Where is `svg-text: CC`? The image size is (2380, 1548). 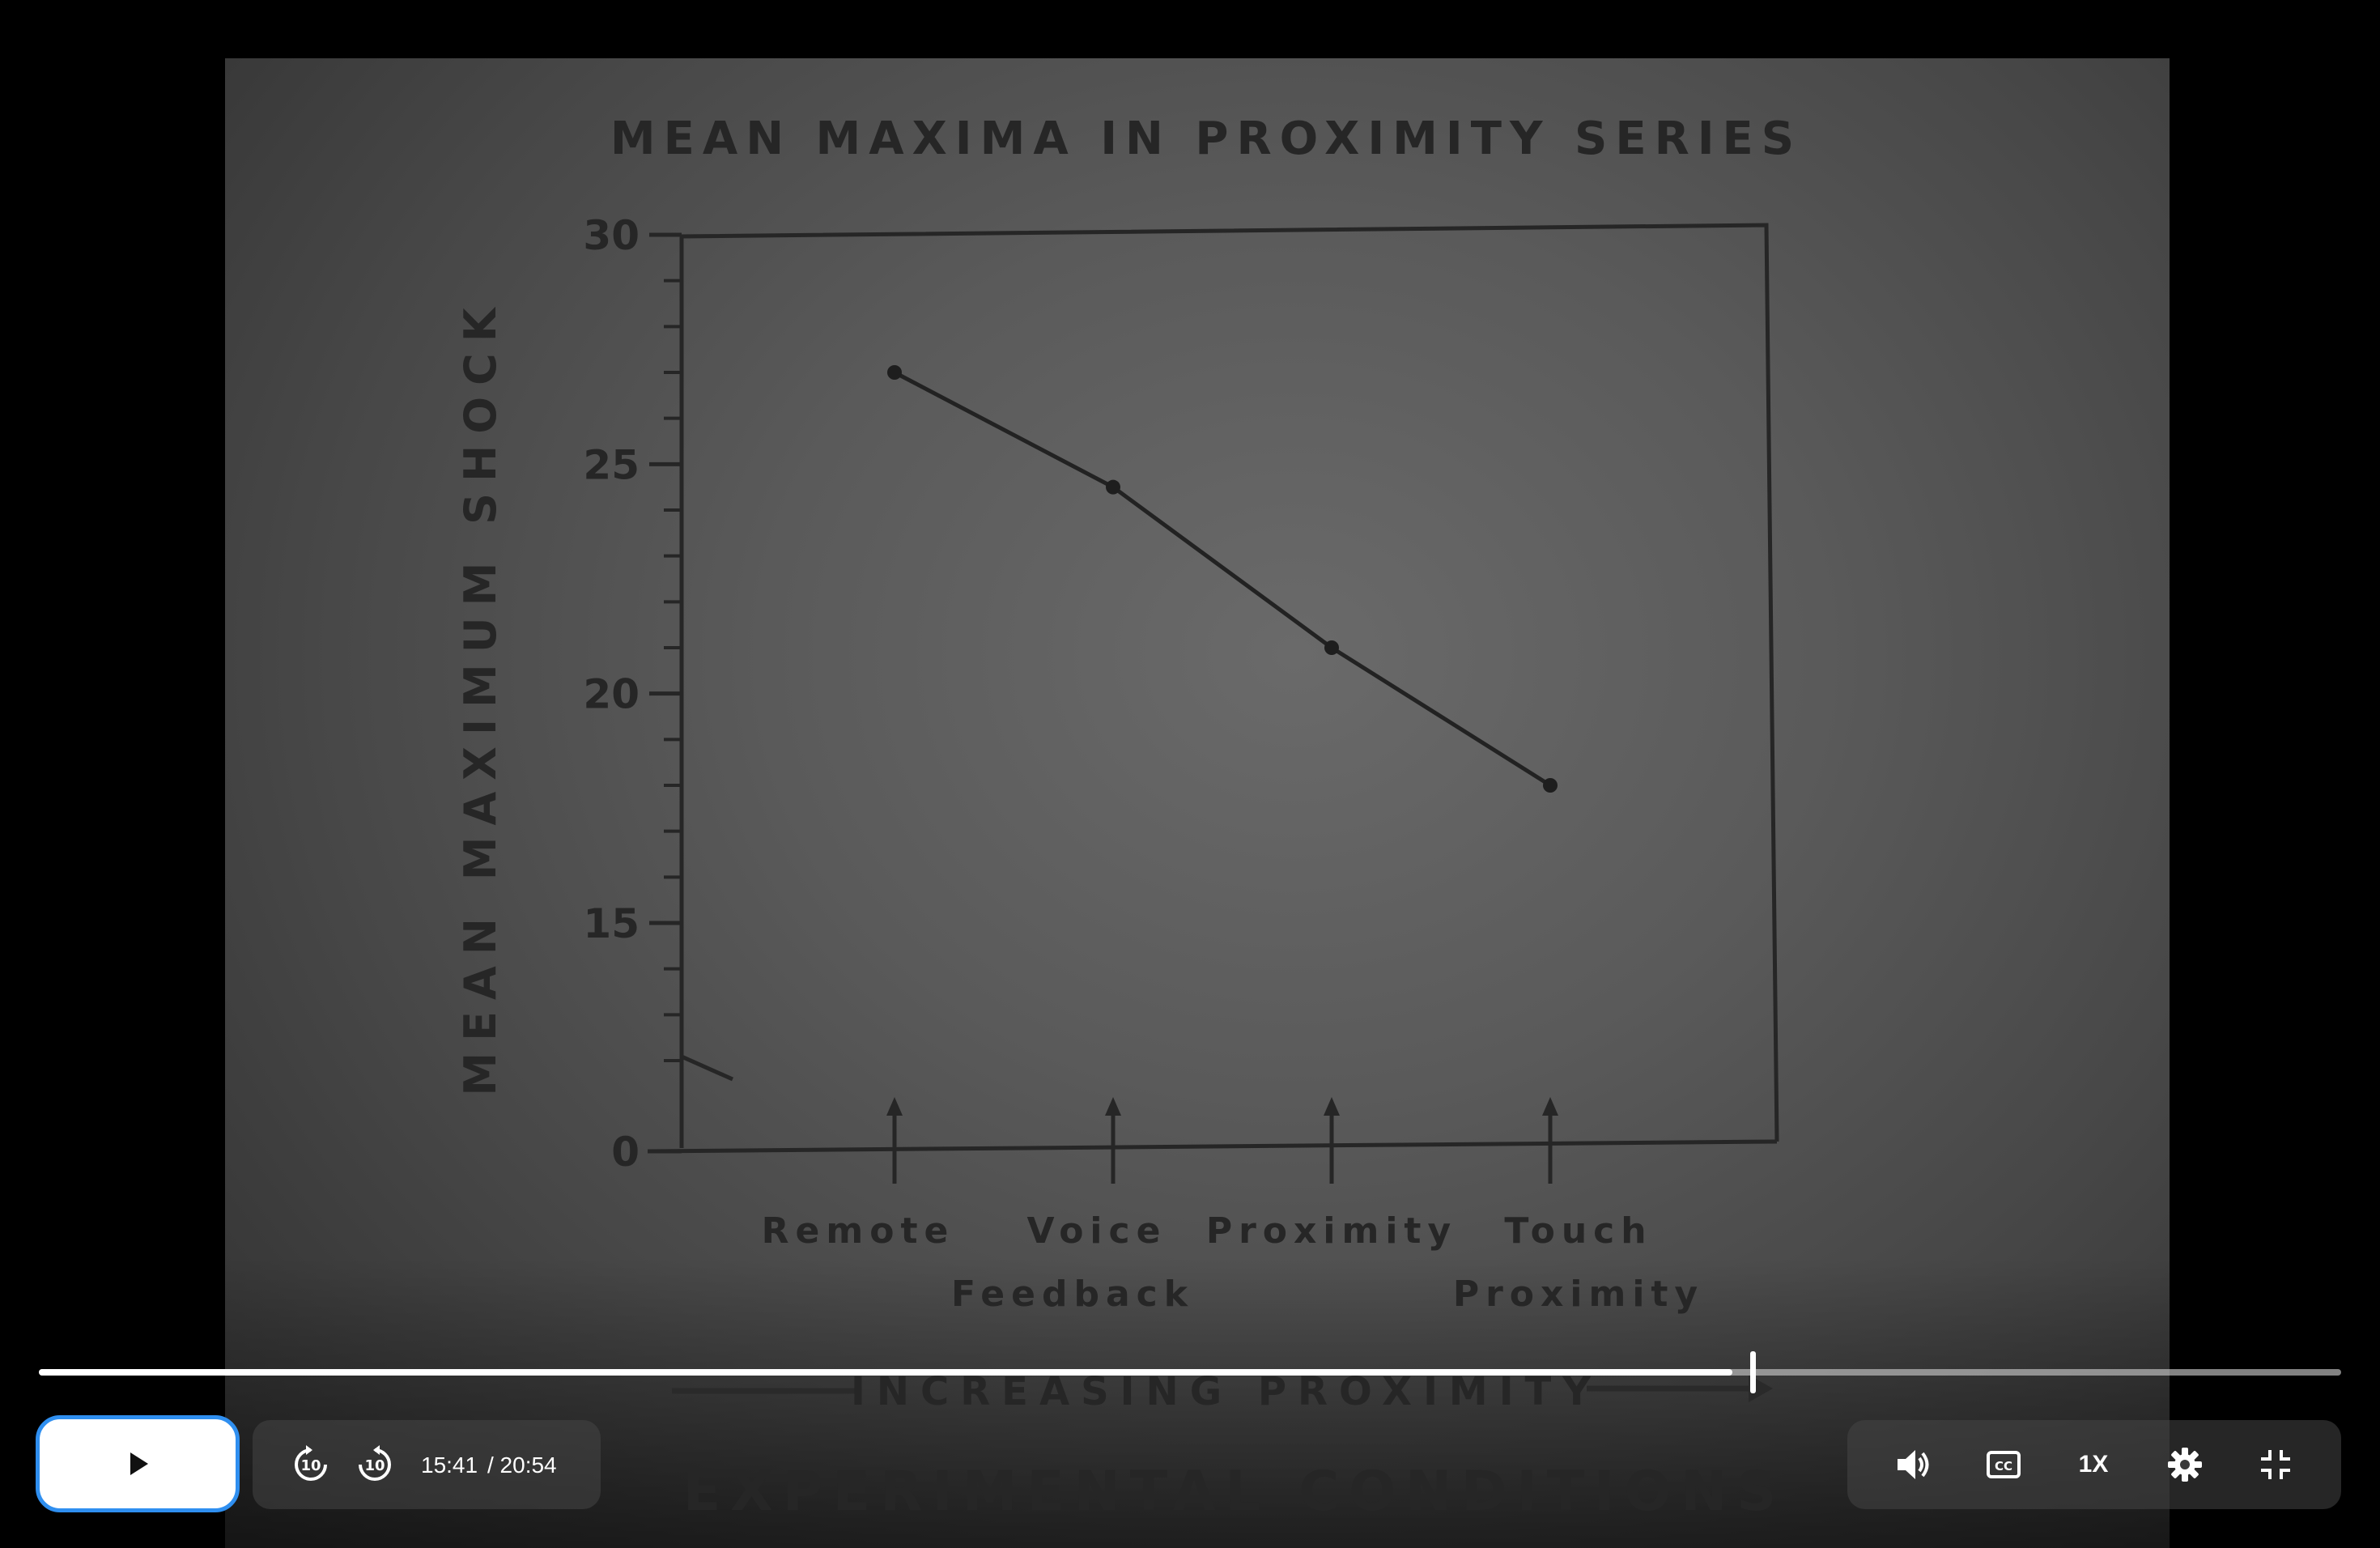 svg-text: CC is located at coordinates (2003, 1467).